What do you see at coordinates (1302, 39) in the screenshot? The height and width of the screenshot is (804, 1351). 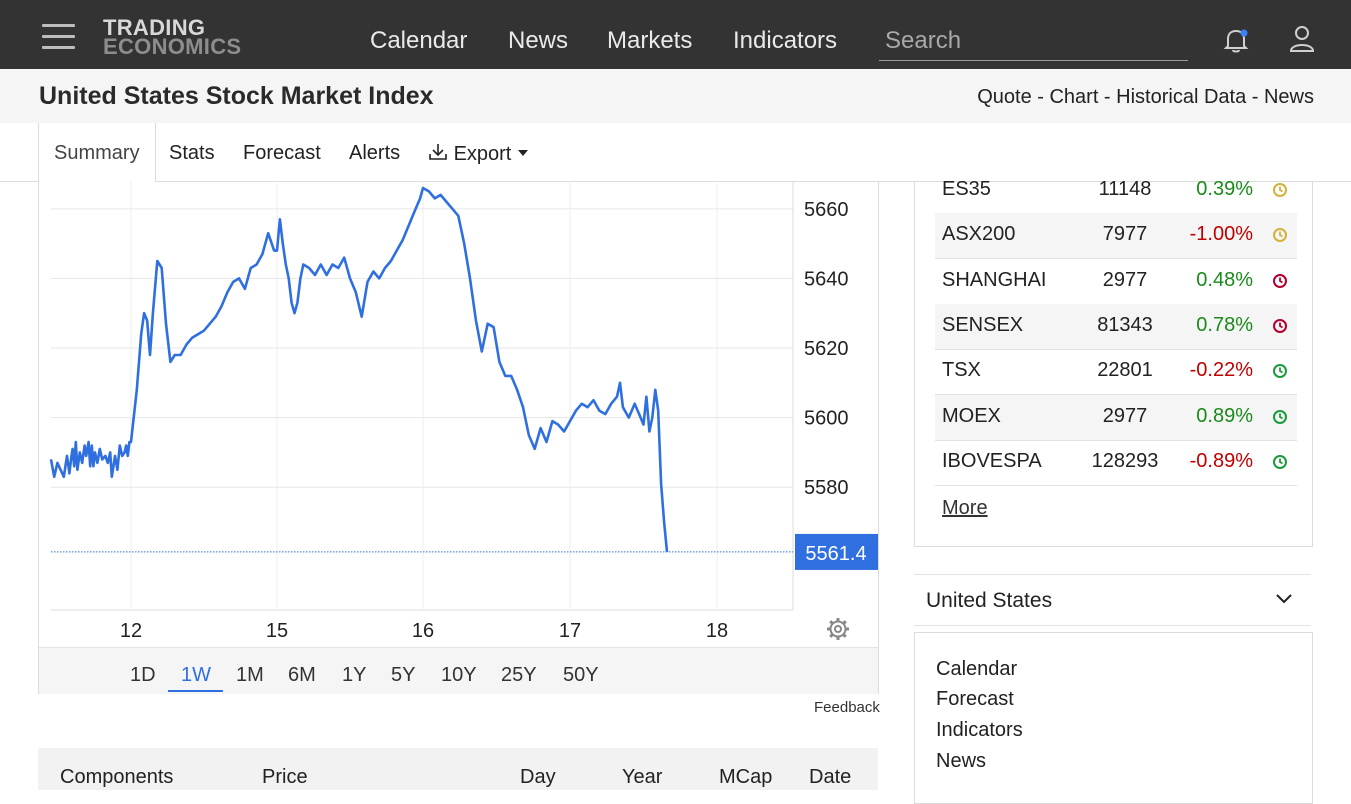 I see `user-account-icon` at bounding box center [1302, 39].